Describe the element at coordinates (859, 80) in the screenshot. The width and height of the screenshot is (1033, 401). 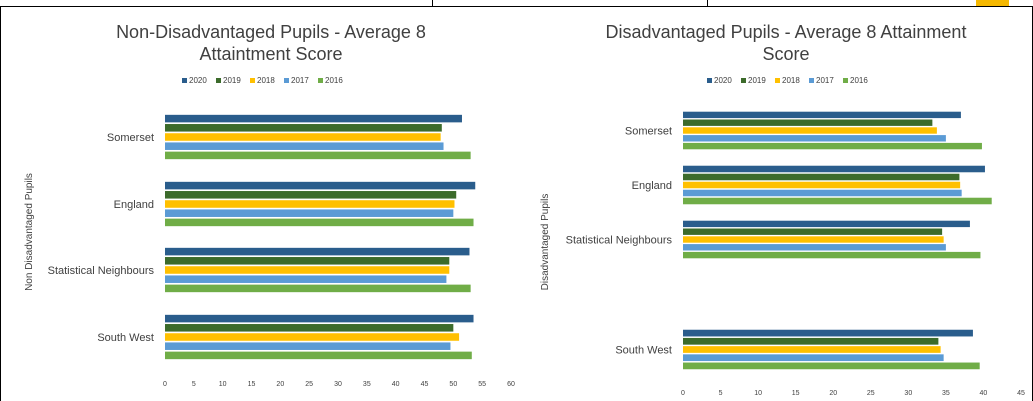
I see `legend-label-2016: 2016` at that location.